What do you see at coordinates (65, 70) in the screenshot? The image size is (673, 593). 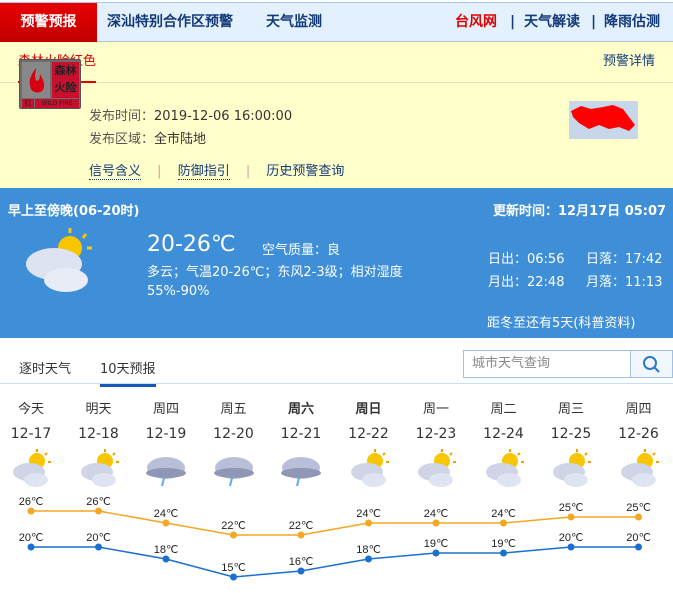 I see `badge-text: 森林` at bounding box center [65, 70].